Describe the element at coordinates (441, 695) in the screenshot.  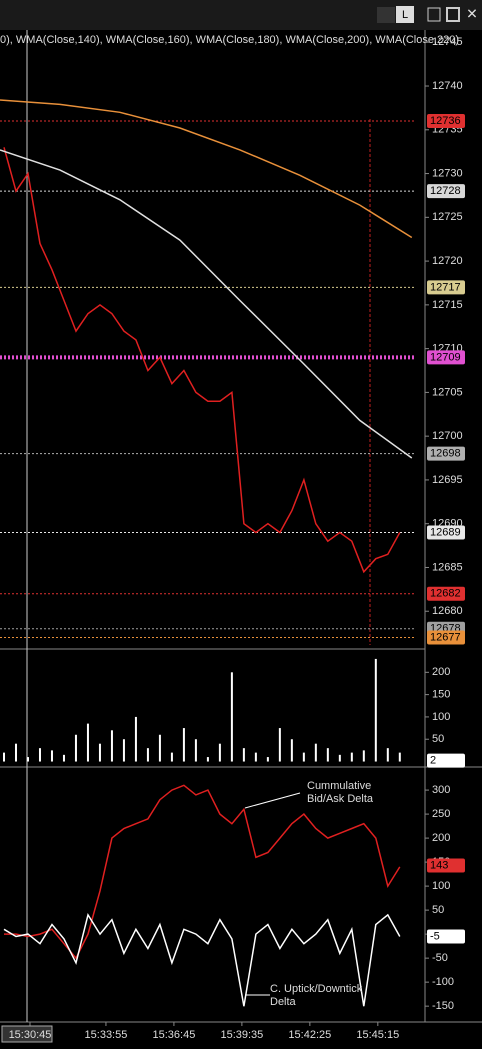
I see `y-tick-label: 150` at that location.